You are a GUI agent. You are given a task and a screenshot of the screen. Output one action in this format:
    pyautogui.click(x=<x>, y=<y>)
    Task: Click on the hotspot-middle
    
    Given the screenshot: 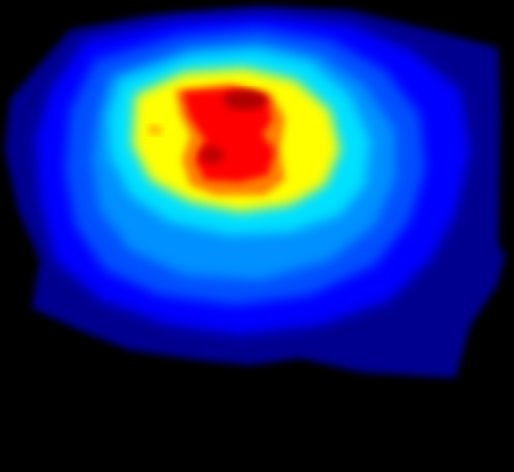 What is the action you would take?
    pyautogui.click(x=212, y=155)
    